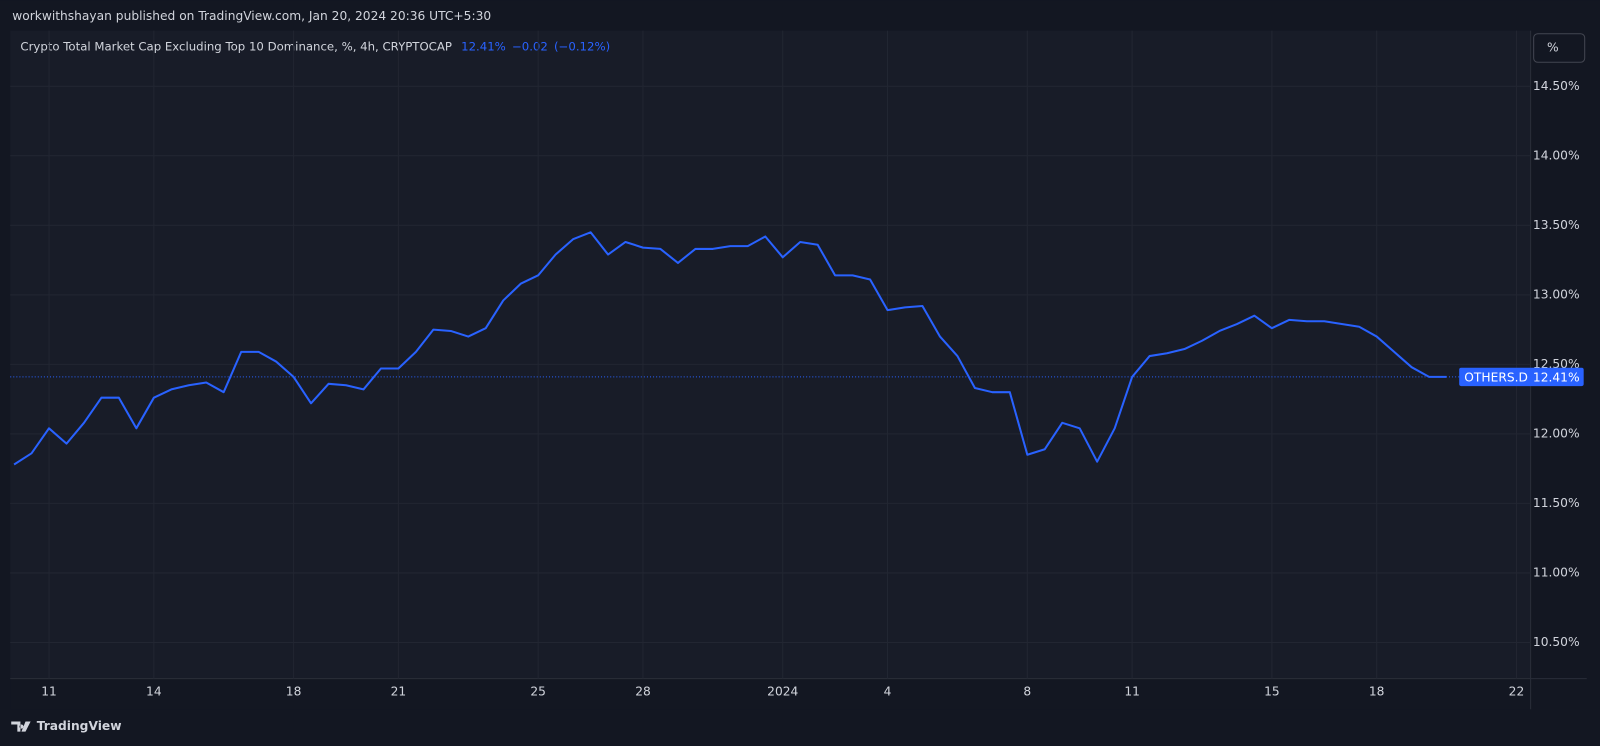 This screenshot has width=1600, height=746. What do you see at coordinates (1553, 48) in the screenshot?
I see `scale-button-label: %` at bounding box center [1553, 48].